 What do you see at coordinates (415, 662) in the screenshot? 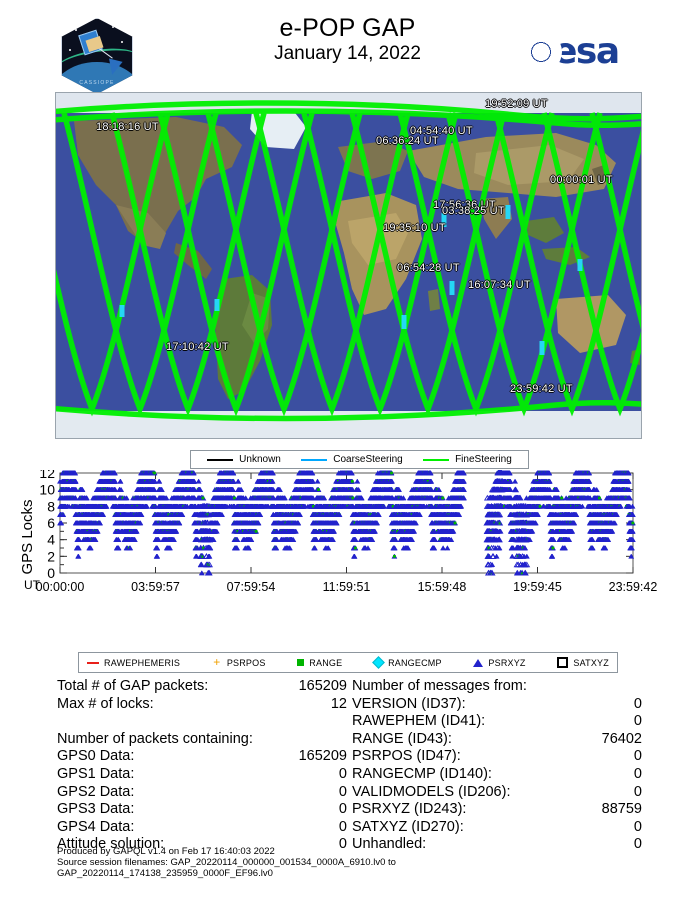
I see `packet-legend-label: RANGECMP` at bounding box center [415, 662].